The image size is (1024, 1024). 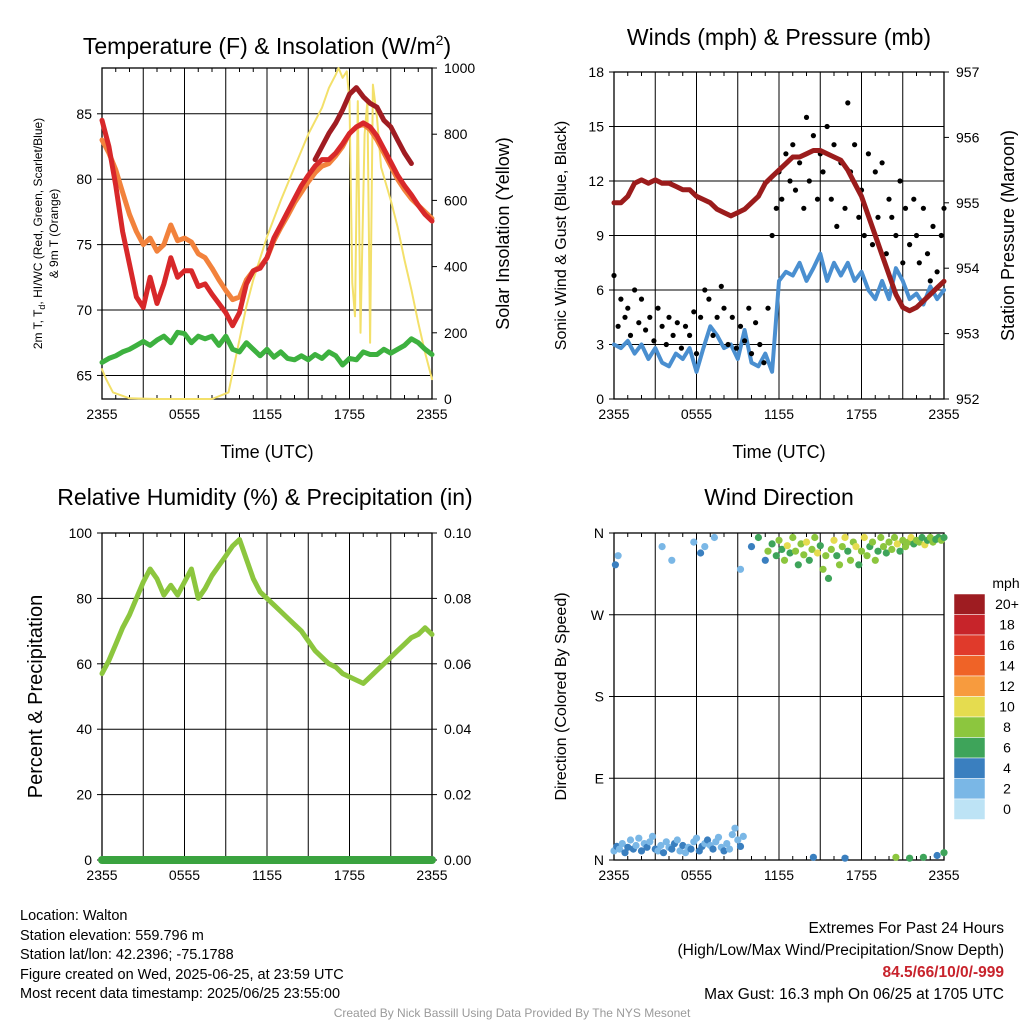 I want to click on y-tick-label: 40, so click(x=84, y=729).